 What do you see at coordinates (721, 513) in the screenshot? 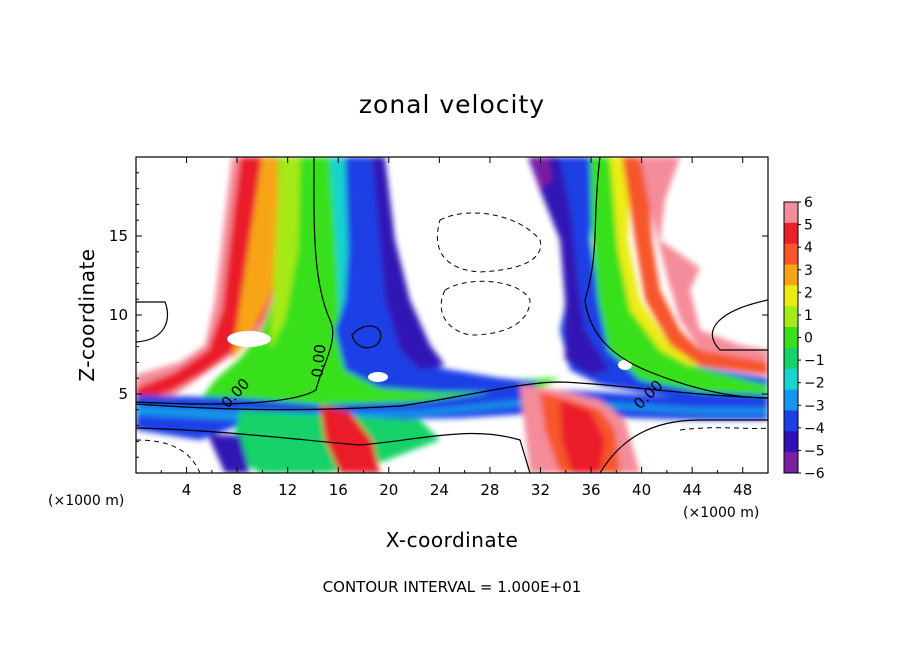
I see `x-unit-right: (×1000 m)` at bounding box center [721, 513].